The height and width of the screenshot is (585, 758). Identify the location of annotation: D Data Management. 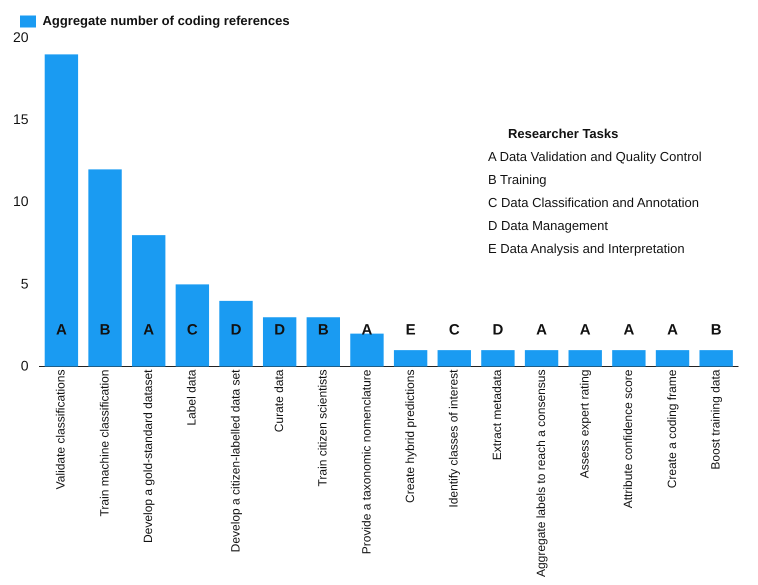
(548, 226).